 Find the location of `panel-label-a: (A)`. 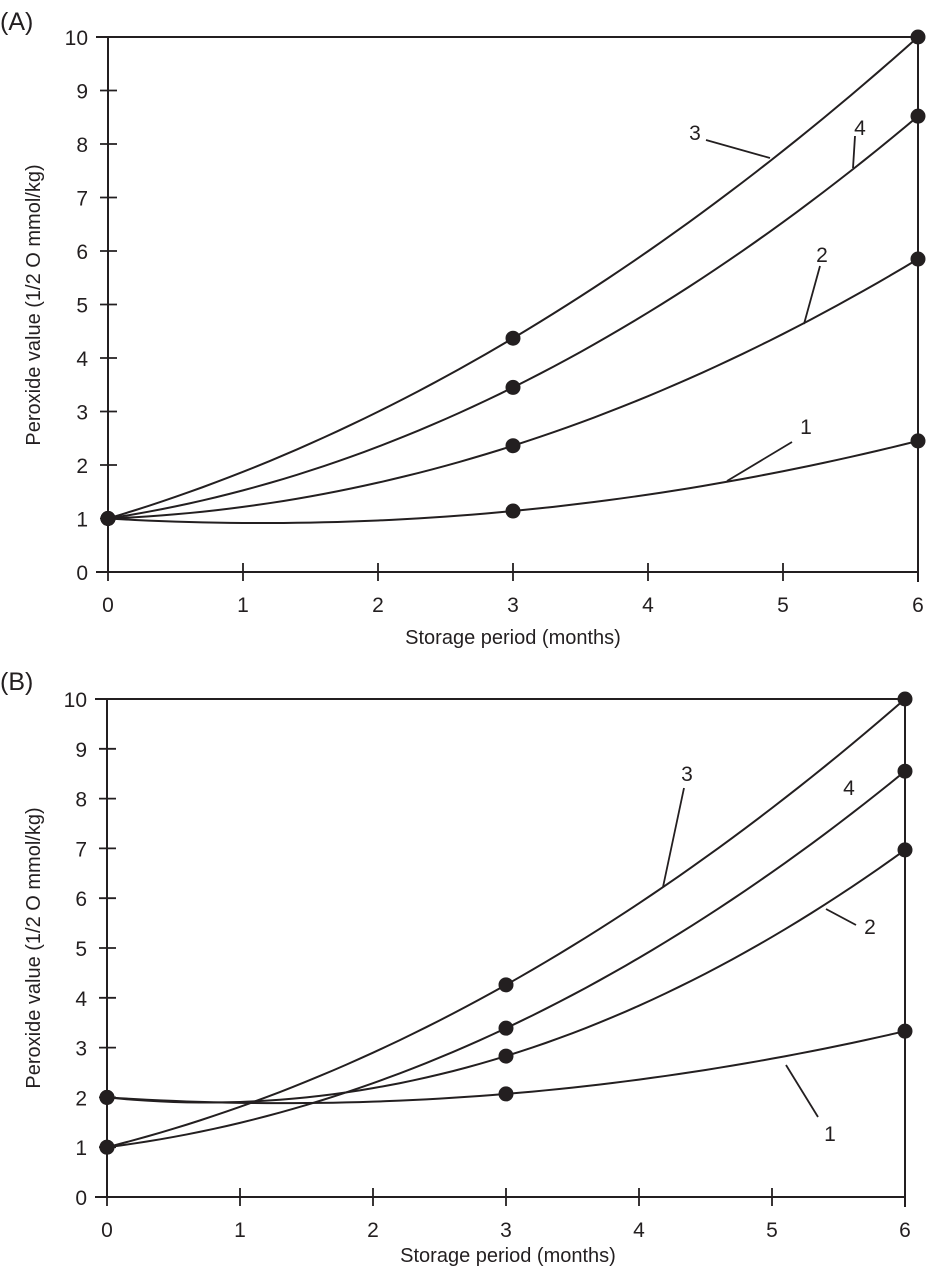

panel-label-a: (A) is located at coordinates (16, 22).